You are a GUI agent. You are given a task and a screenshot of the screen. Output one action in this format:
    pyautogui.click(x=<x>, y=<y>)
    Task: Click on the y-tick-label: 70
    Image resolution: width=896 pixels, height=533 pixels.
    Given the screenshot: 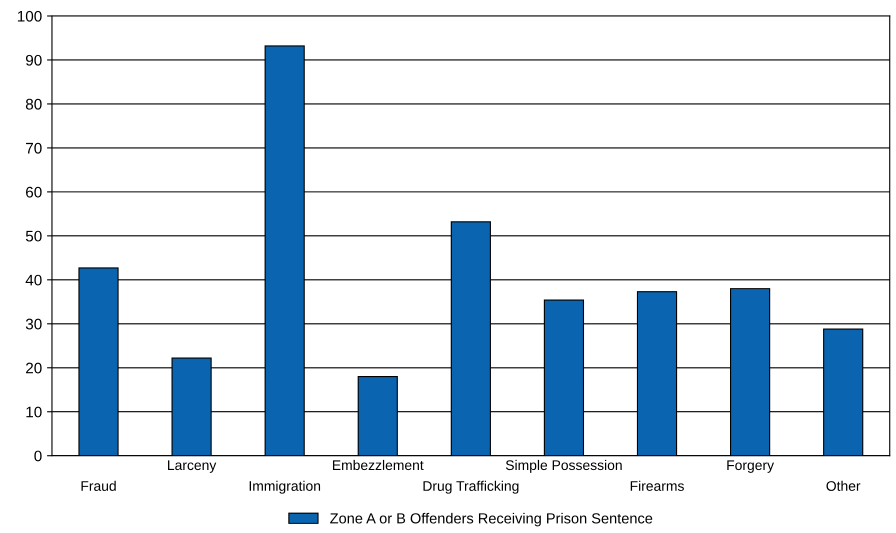 What is the action you would take?
    pyautogui.click(x=34, y=148)
    